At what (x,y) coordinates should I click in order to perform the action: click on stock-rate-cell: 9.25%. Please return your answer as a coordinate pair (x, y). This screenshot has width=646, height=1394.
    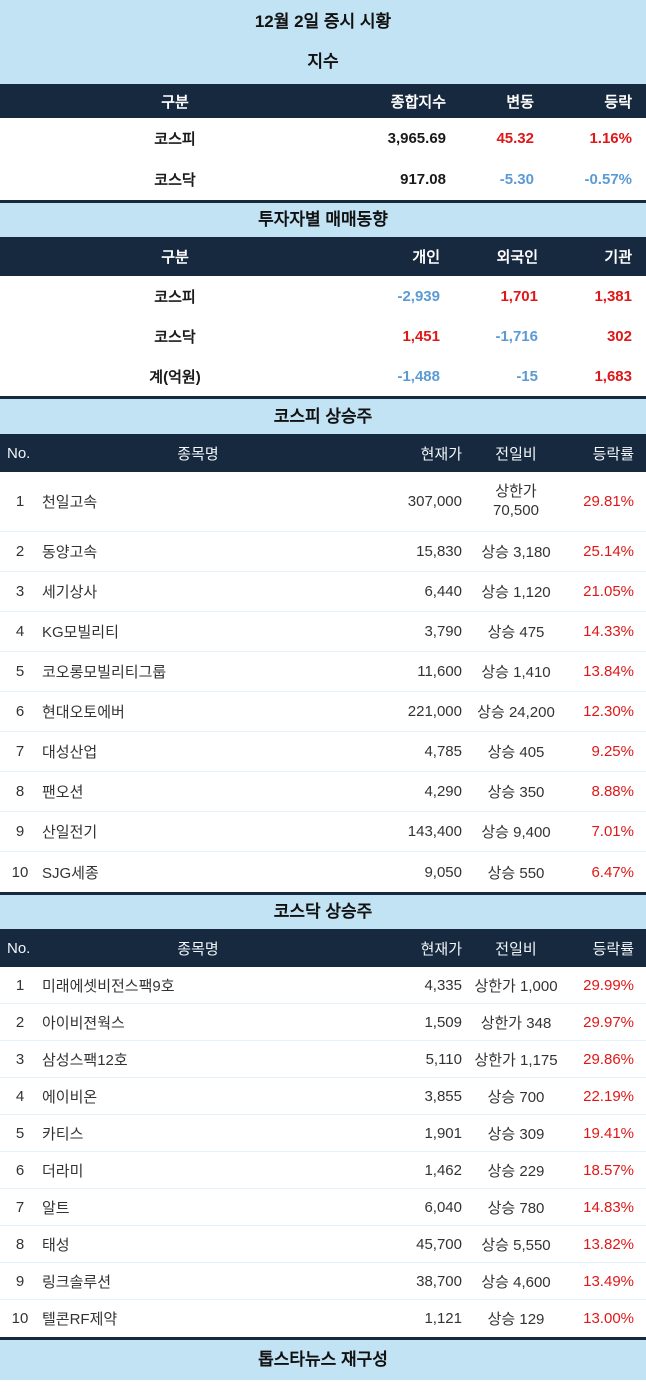
    Looking at the image, I should click on (612, 751).